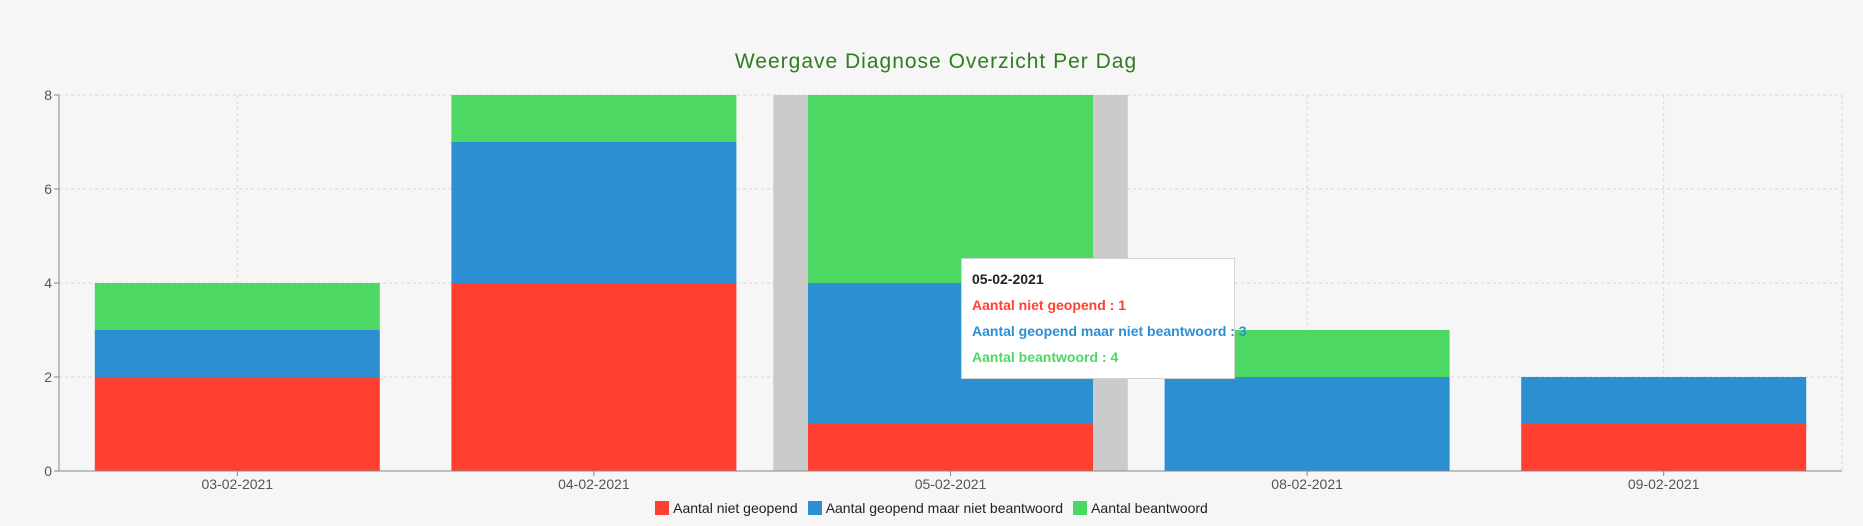 The height and width of the screenshot is (526, 1863). I want to click on legend-item-geopend-niet-beantwoord: Aantal geopend maar niet beantwoord, so click(935, 508).